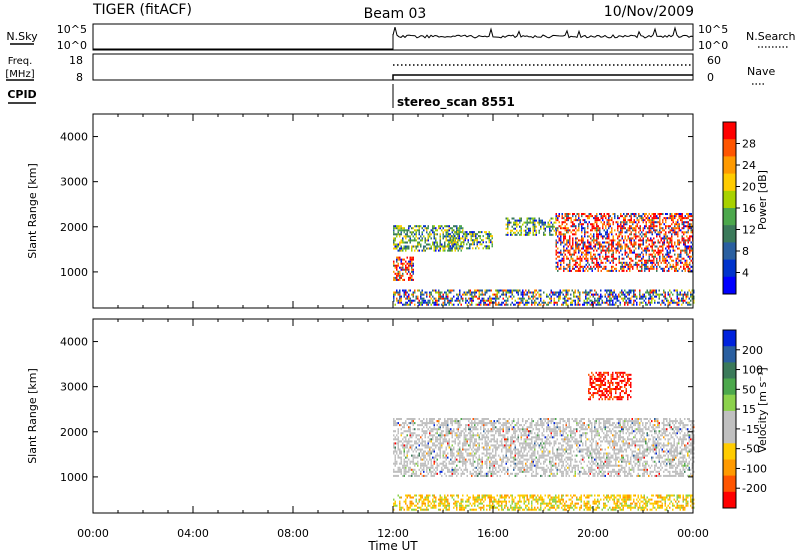 The image size is (800, 558). I want to click on colorbar-segment, so click(729, 183).